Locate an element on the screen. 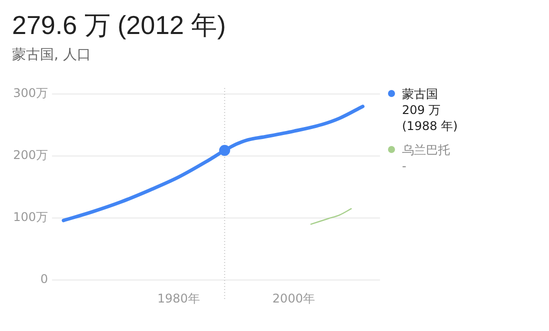  y-tick-label: 200万 is located at coordinates (30, 155).